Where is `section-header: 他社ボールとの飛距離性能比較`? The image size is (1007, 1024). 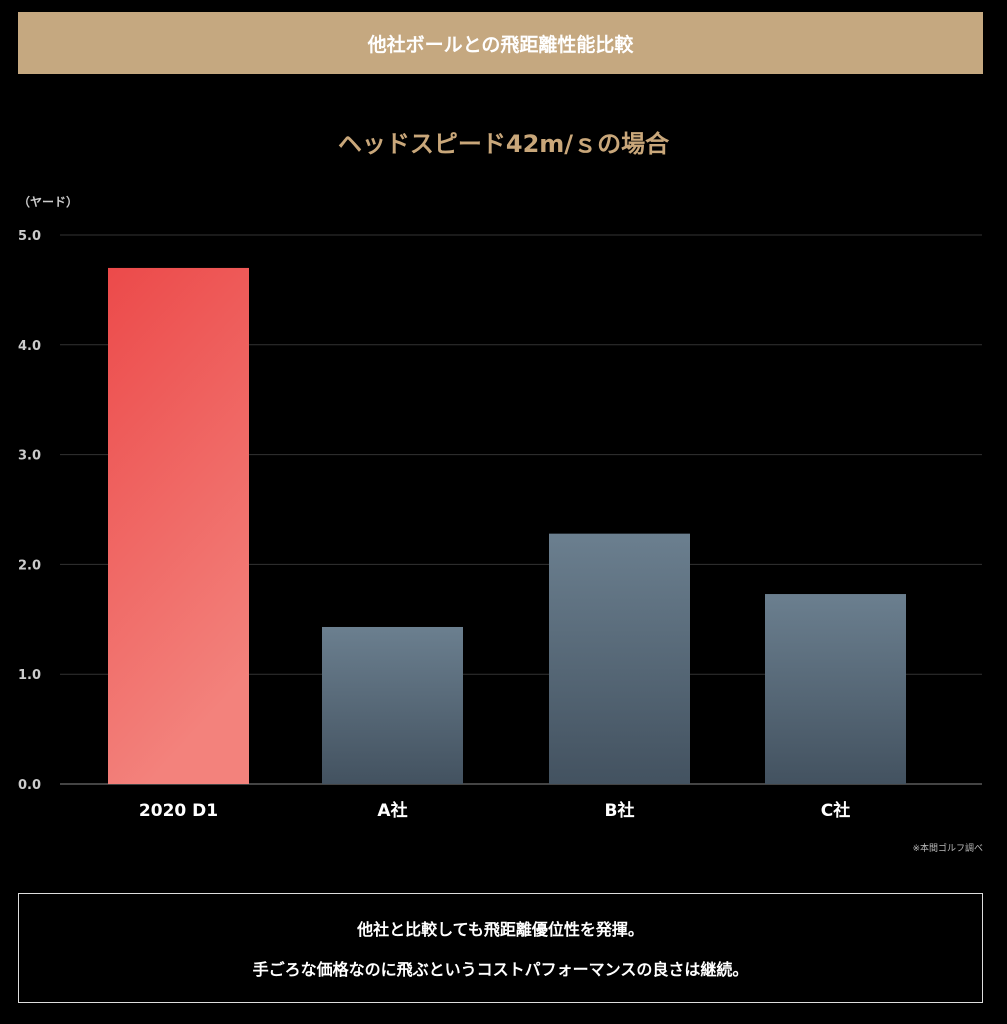 section-header: 他社ボールとの飛距離性能比較 is located at coordinates (500, 43).